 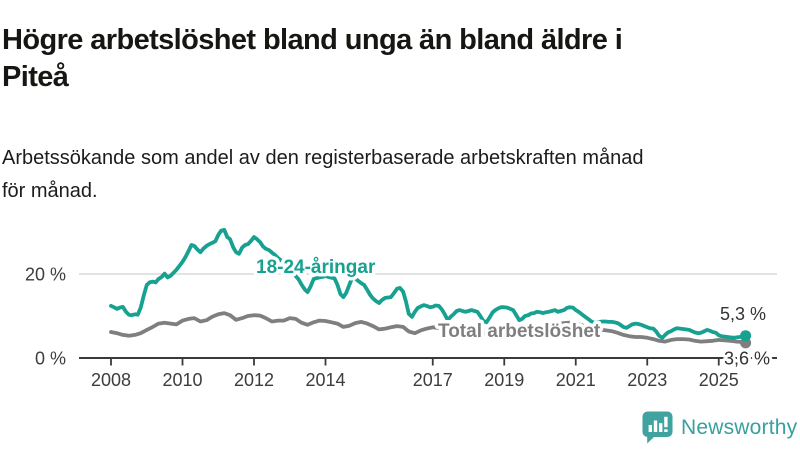 What do you see at coordinates (254, 380) in the screenshot?
I see `x-axis-label: 2012` at bounding box center [254, 380].